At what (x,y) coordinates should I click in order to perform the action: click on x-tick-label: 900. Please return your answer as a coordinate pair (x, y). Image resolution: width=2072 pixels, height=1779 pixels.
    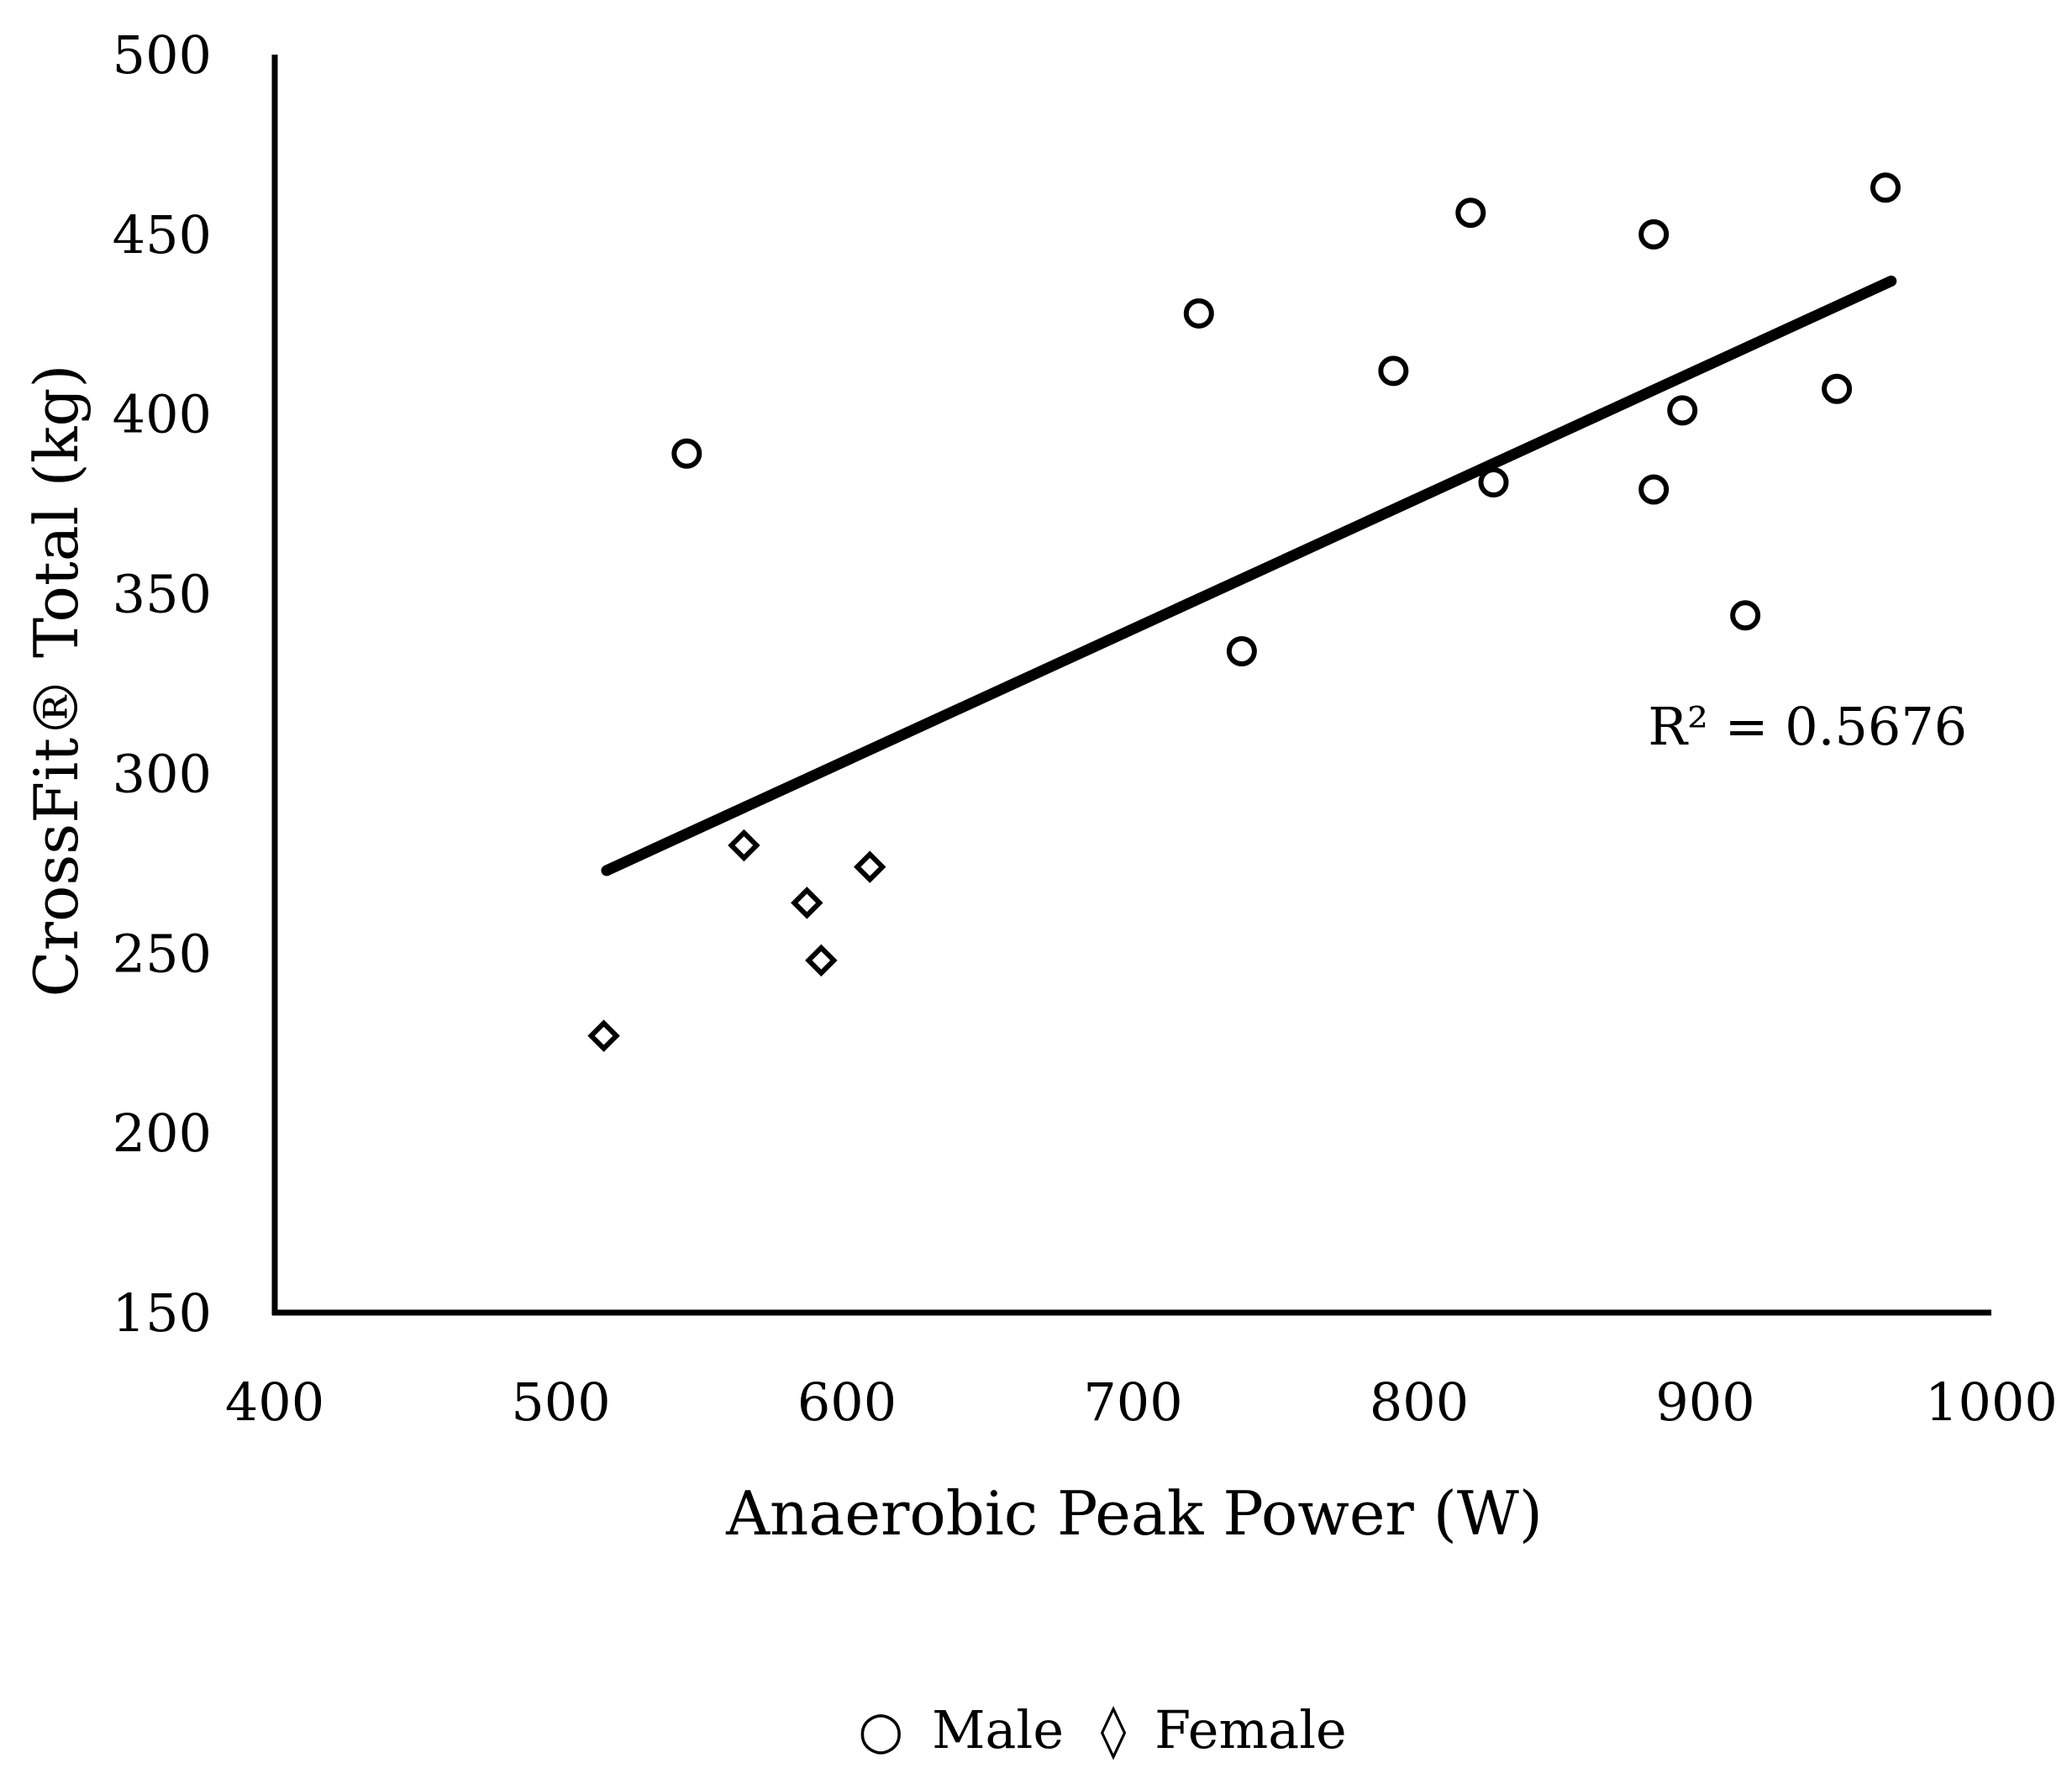
    Looking at the image, I should click on (1704, 1402).